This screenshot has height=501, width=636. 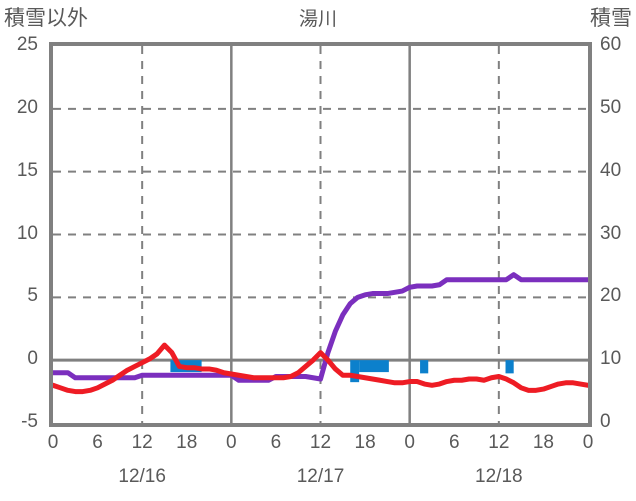 I want to click on x-tick-0: 0, so click(x=53, y=442).